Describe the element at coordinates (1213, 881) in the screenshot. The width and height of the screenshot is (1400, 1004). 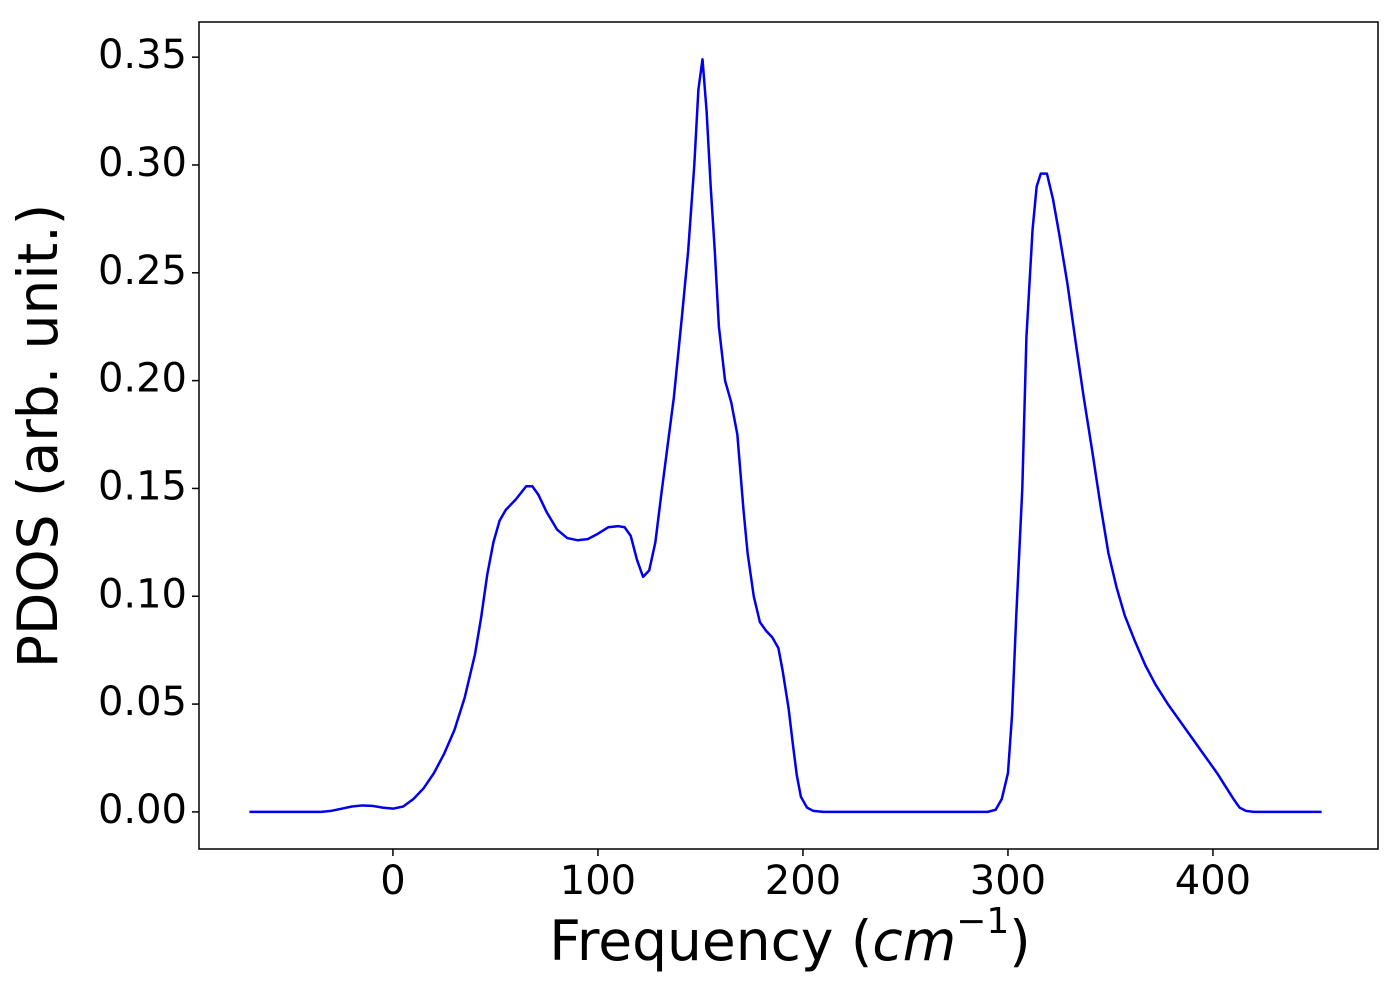
I see `x-tick-label: 400` at that location.